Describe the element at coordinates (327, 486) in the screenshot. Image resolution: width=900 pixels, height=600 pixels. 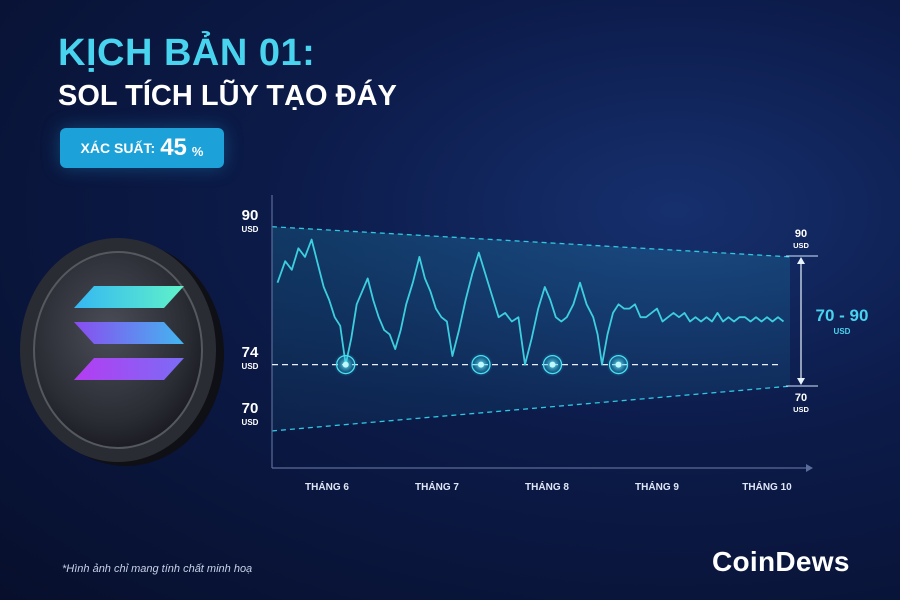
I see `x-tick-label: THÁNG 6` at that location.